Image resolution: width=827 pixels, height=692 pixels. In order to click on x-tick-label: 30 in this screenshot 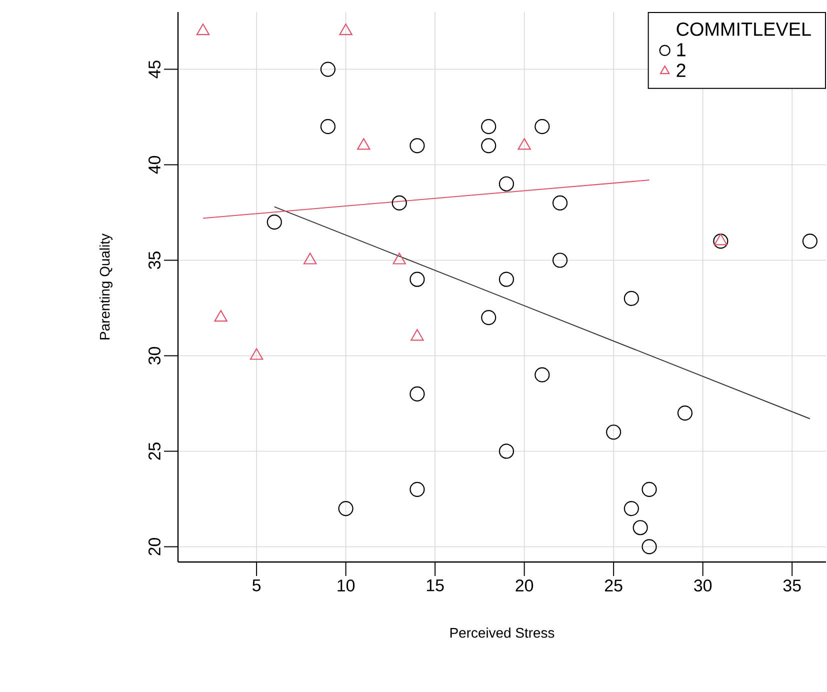, I will do `click(703, 586)`.